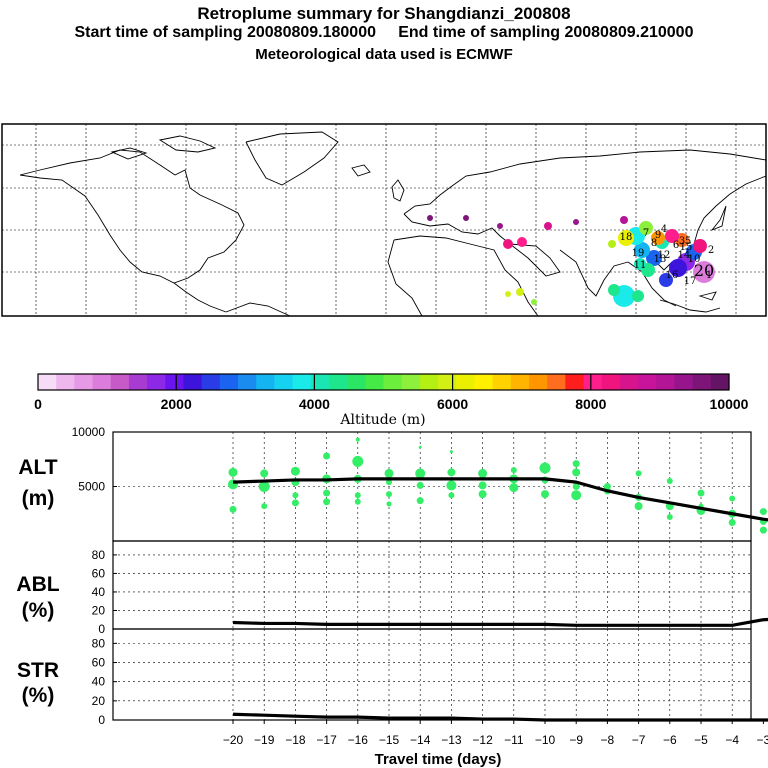 This screenshot has width=768, height=768. What do you see at coordinates (711, 250) in the screenshot?
I see `centroid-label: 2` at bounding box center [711, 250].